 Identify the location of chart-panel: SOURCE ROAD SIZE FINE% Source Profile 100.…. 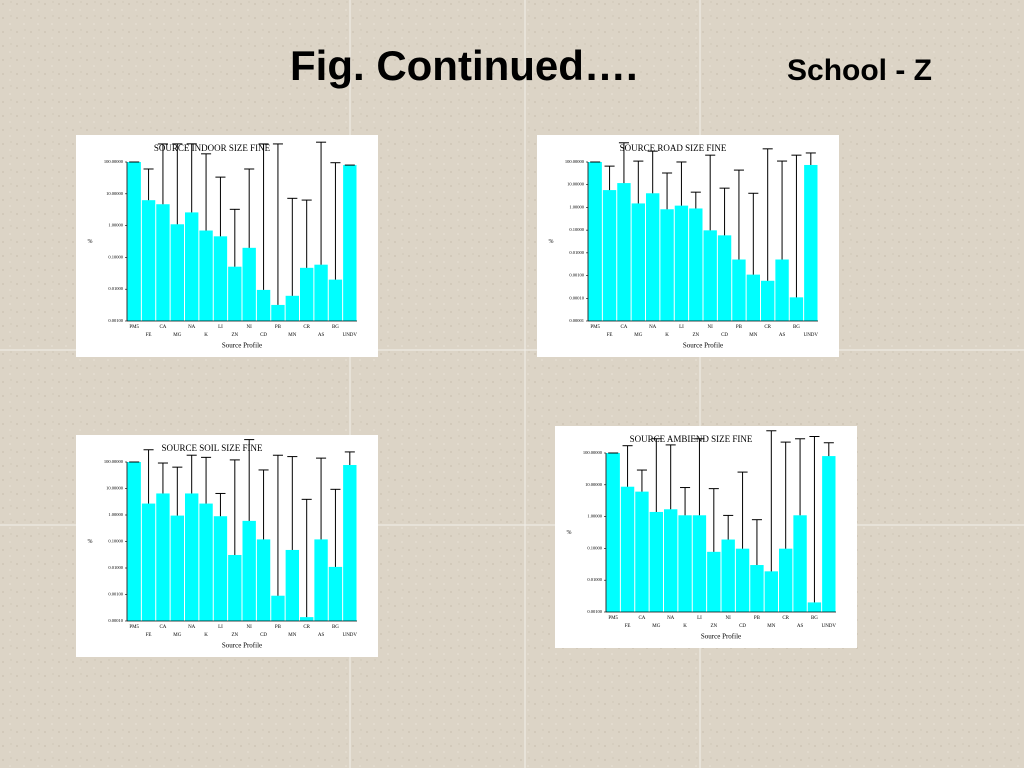
(688, 246).